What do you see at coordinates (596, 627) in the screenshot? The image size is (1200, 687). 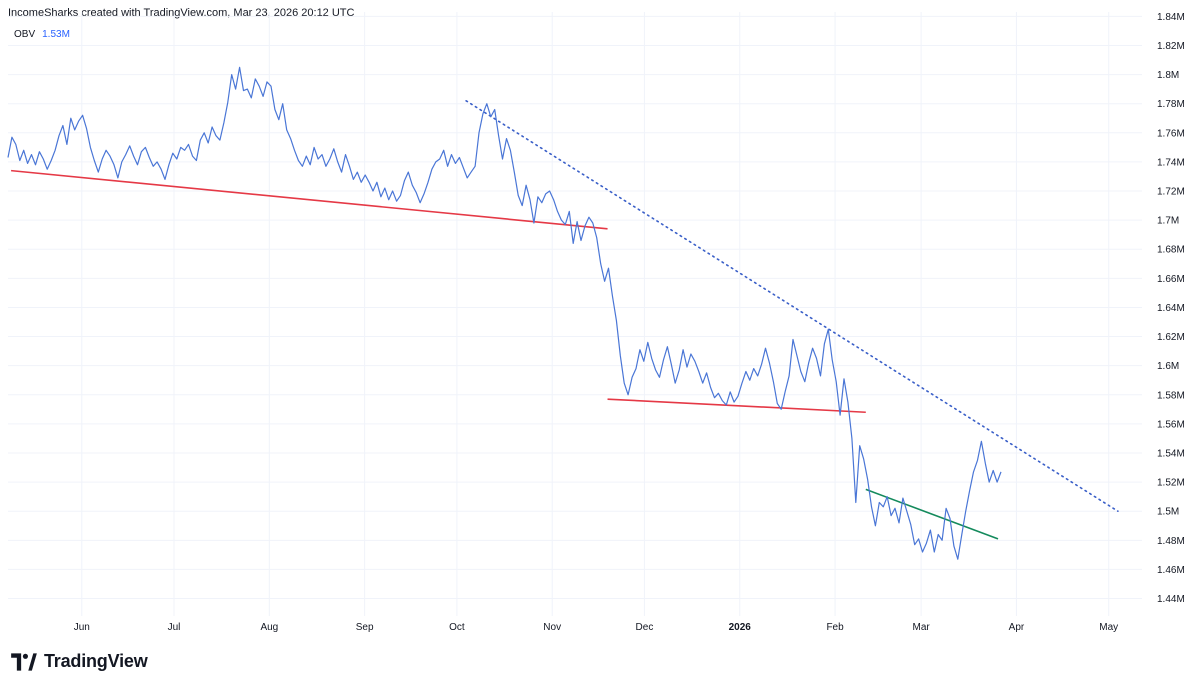 I see `time-axis: Jun Jul Aug Sep Oct Nov Dec 2026 Feb Mar Apr May` at bounding box center [596, 627].